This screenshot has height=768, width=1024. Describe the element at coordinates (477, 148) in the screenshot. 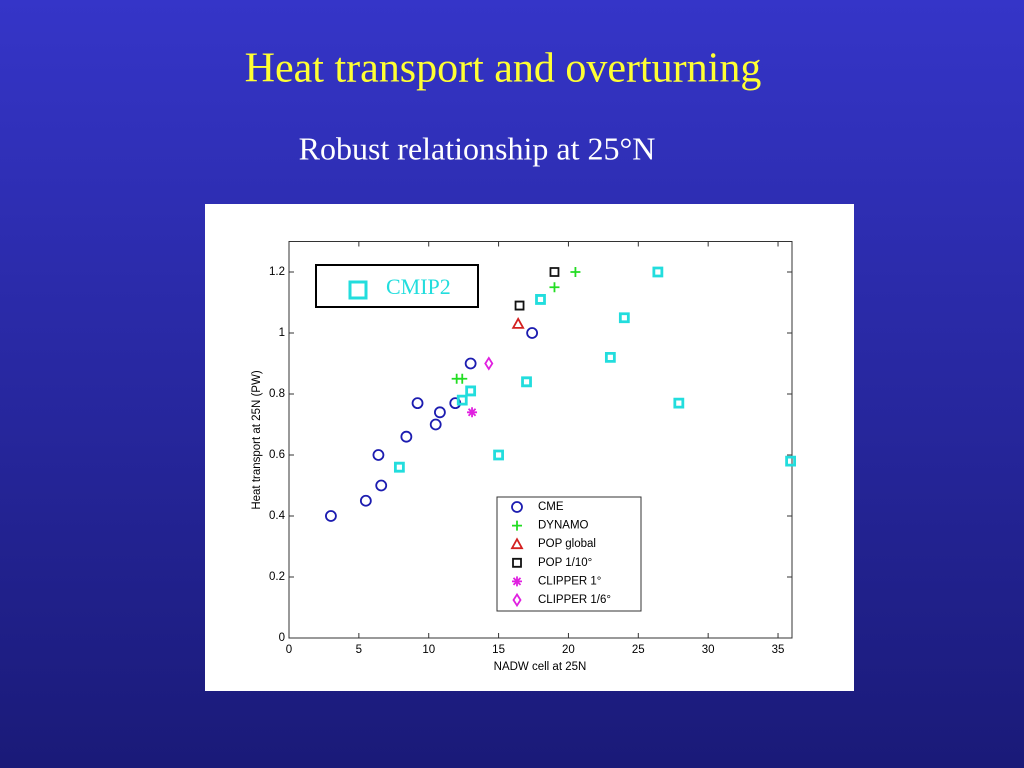

I see `slide-subtitle: Robust relationship at 25°N` at that location.